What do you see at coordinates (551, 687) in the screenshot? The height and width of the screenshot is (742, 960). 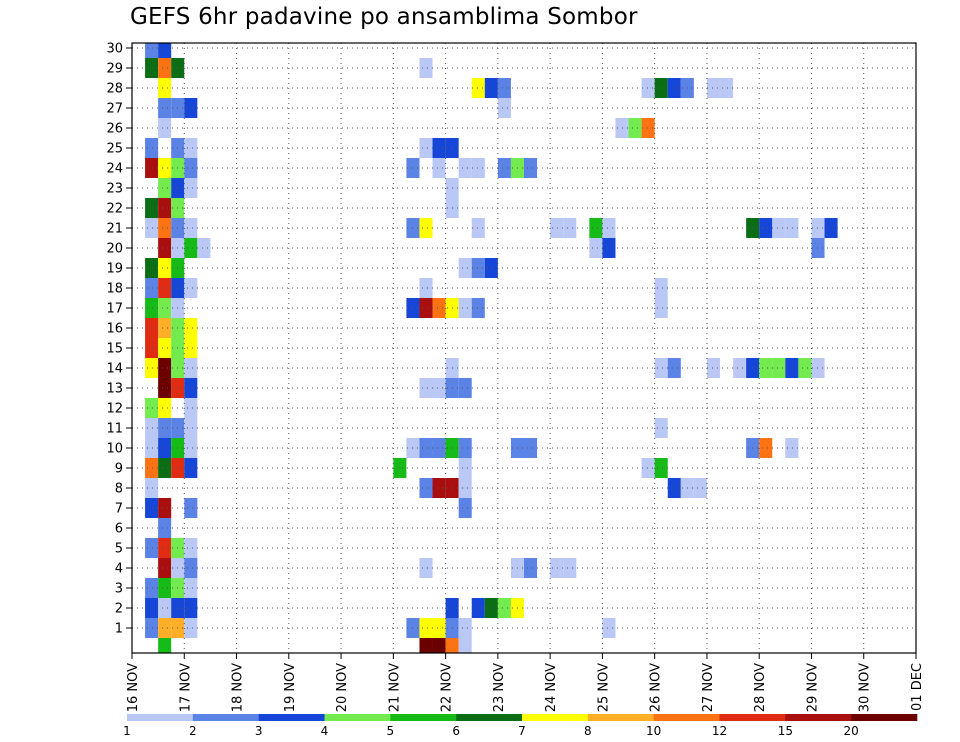 I see `x-tick-label: 24 NOV` at bounding box center [551, 687].